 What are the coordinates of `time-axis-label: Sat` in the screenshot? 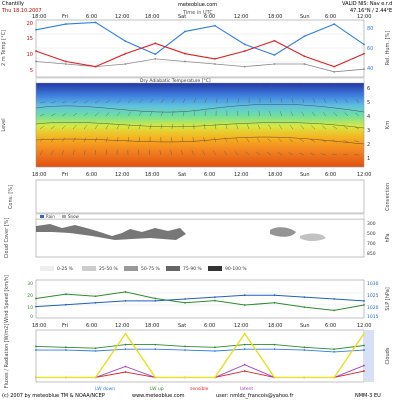 It's located at (182, 175).